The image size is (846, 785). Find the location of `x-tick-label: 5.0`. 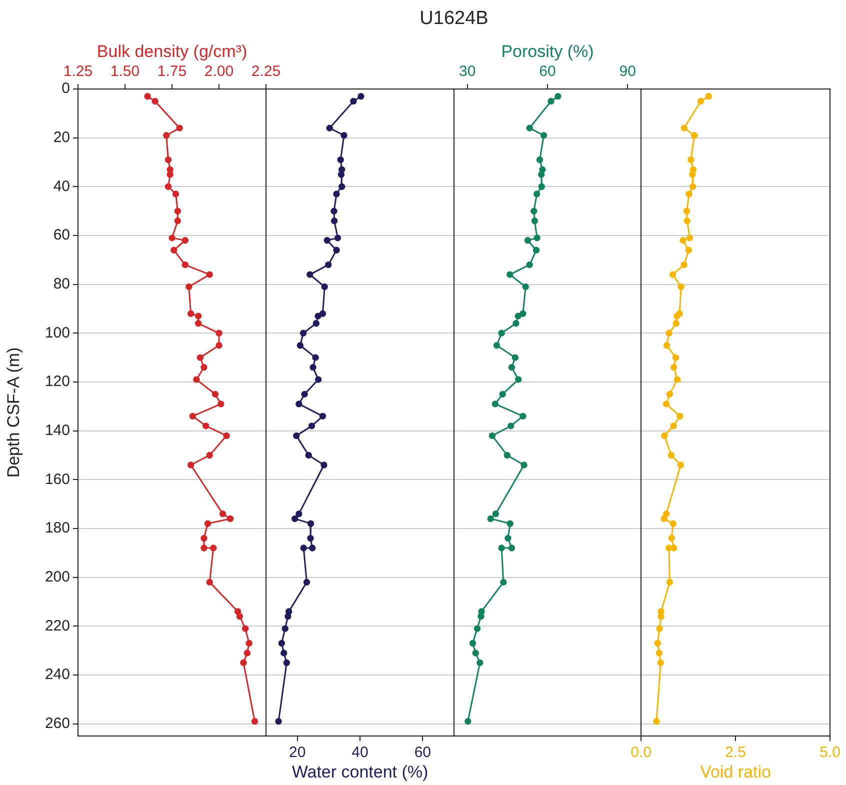

x-tick-label: 5.0 is located at coordinates (830, 753).